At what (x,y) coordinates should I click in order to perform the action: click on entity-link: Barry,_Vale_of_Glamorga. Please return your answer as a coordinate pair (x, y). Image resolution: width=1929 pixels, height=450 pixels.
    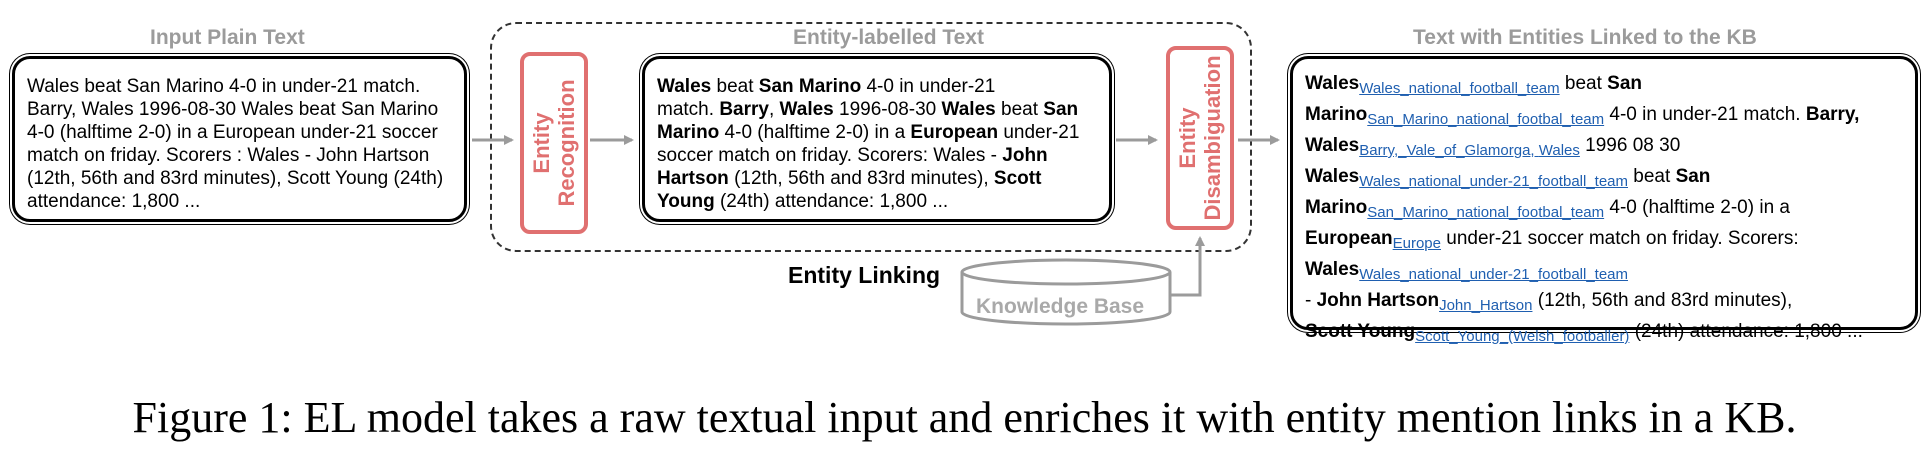
    Looking at the image, I should click on (1445, 150).